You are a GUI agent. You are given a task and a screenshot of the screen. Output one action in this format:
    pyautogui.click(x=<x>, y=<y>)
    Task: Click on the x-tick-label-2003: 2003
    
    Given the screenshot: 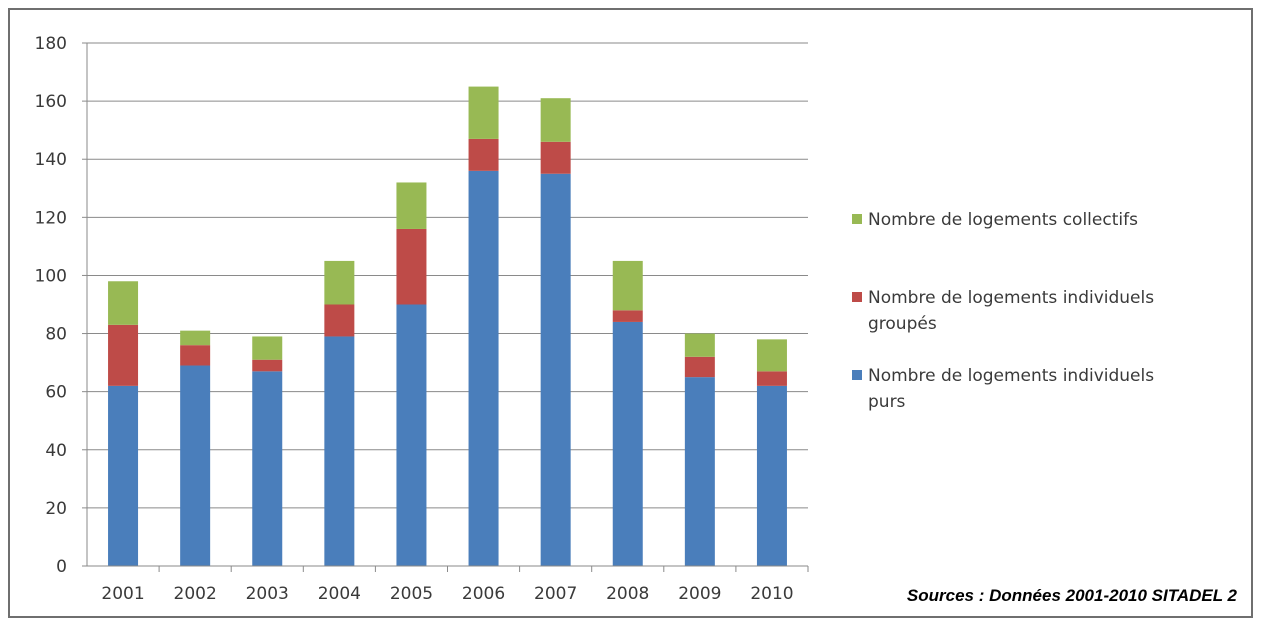 What is the action you would take?
    pyautogui.click(x=267, y=594)
    